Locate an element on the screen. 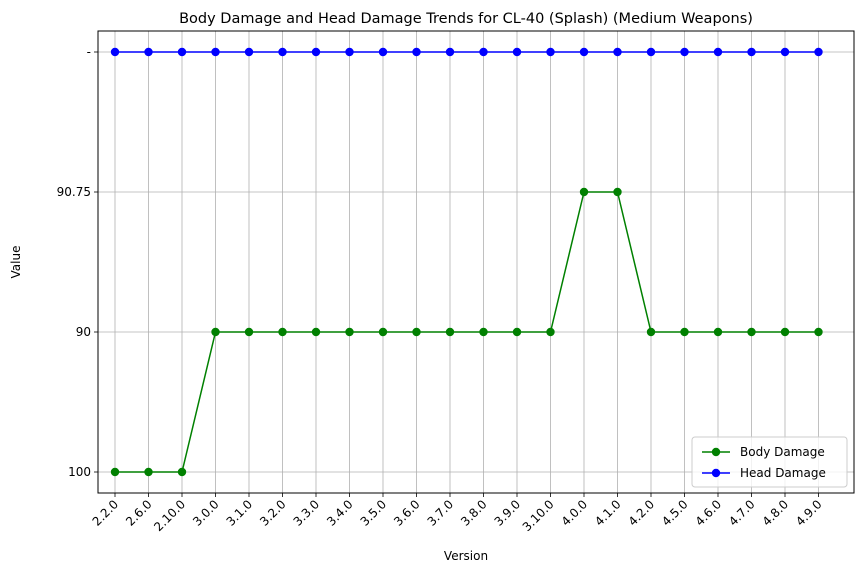 This screenshot has width=863, height=574. y-tick-label: 90.75 is located at coordinates (74, 192).